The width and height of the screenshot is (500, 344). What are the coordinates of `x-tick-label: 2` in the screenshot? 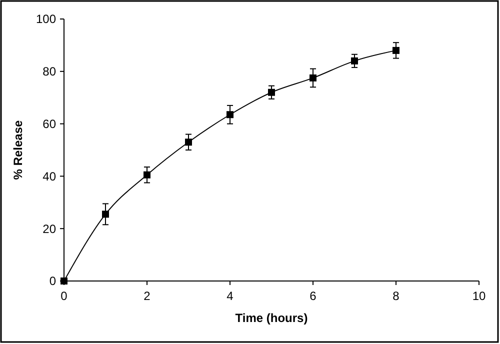 It's located at (147, 296).